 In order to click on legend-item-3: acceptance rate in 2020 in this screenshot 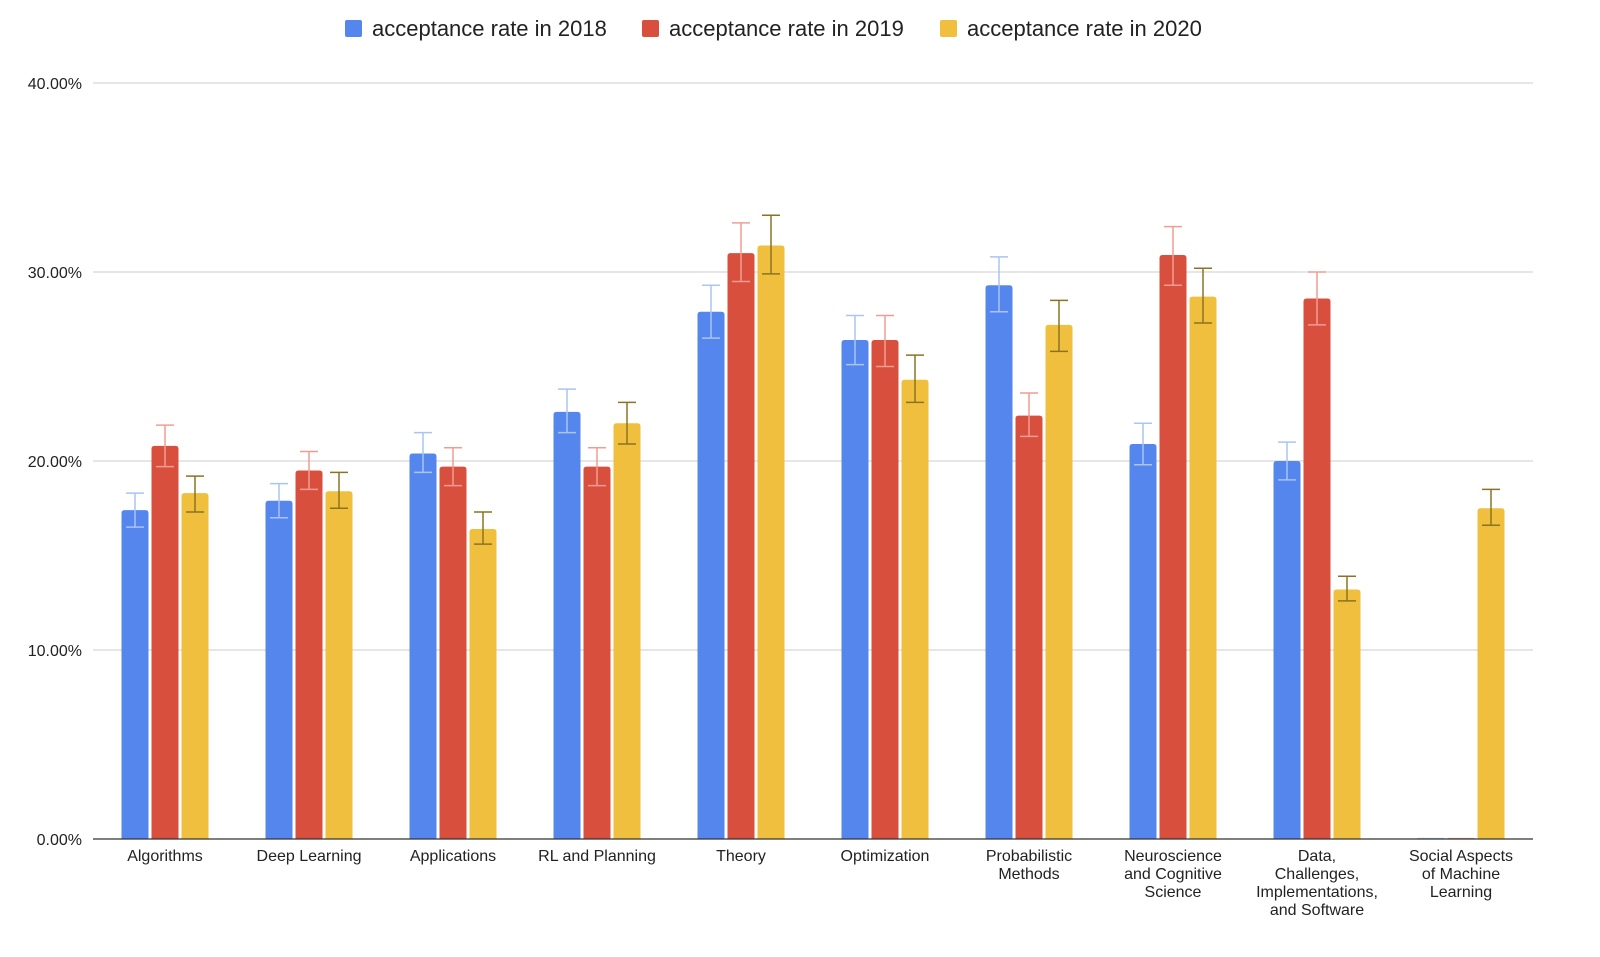, I will do `click(1071, 28)`.